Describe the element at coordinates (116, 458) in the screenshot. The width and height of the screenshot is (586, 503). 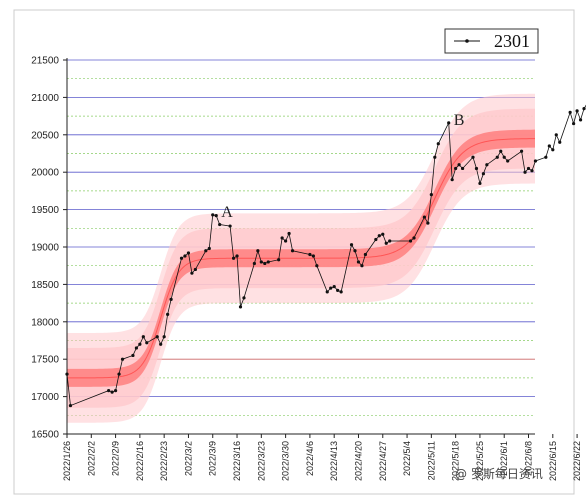
I see `x-tick-label: 2022/2/9` at that location.